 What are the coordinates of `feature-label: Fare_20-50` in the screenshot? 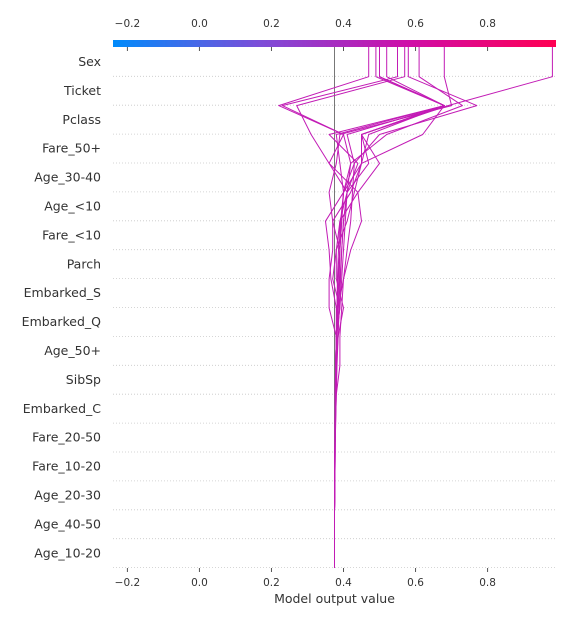 It's located at (66, 437).